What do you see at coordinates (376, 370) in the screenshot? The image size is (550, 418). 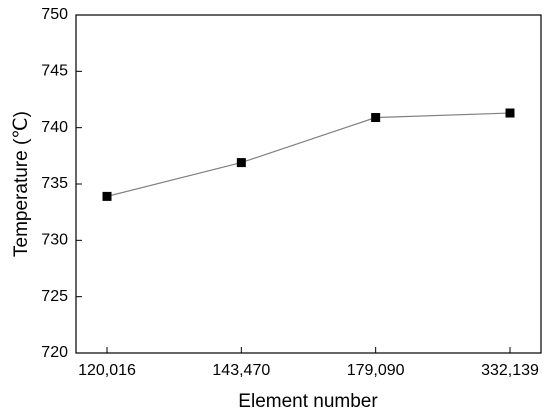 I see `x-tick-label: 179,090` at bounding box center [376, 370].